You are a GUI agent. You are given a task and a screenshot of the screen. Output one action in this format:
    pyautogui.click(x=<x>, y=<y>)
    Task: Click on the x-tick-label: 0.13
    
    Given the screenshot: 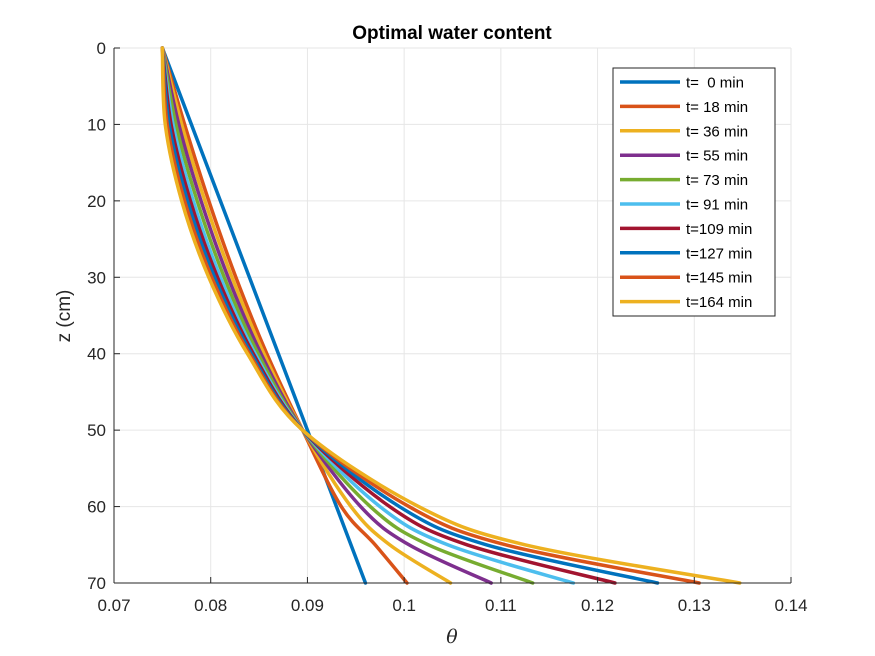 What is the action you would take?
    pyautogui.click(x=694, y=605)
    